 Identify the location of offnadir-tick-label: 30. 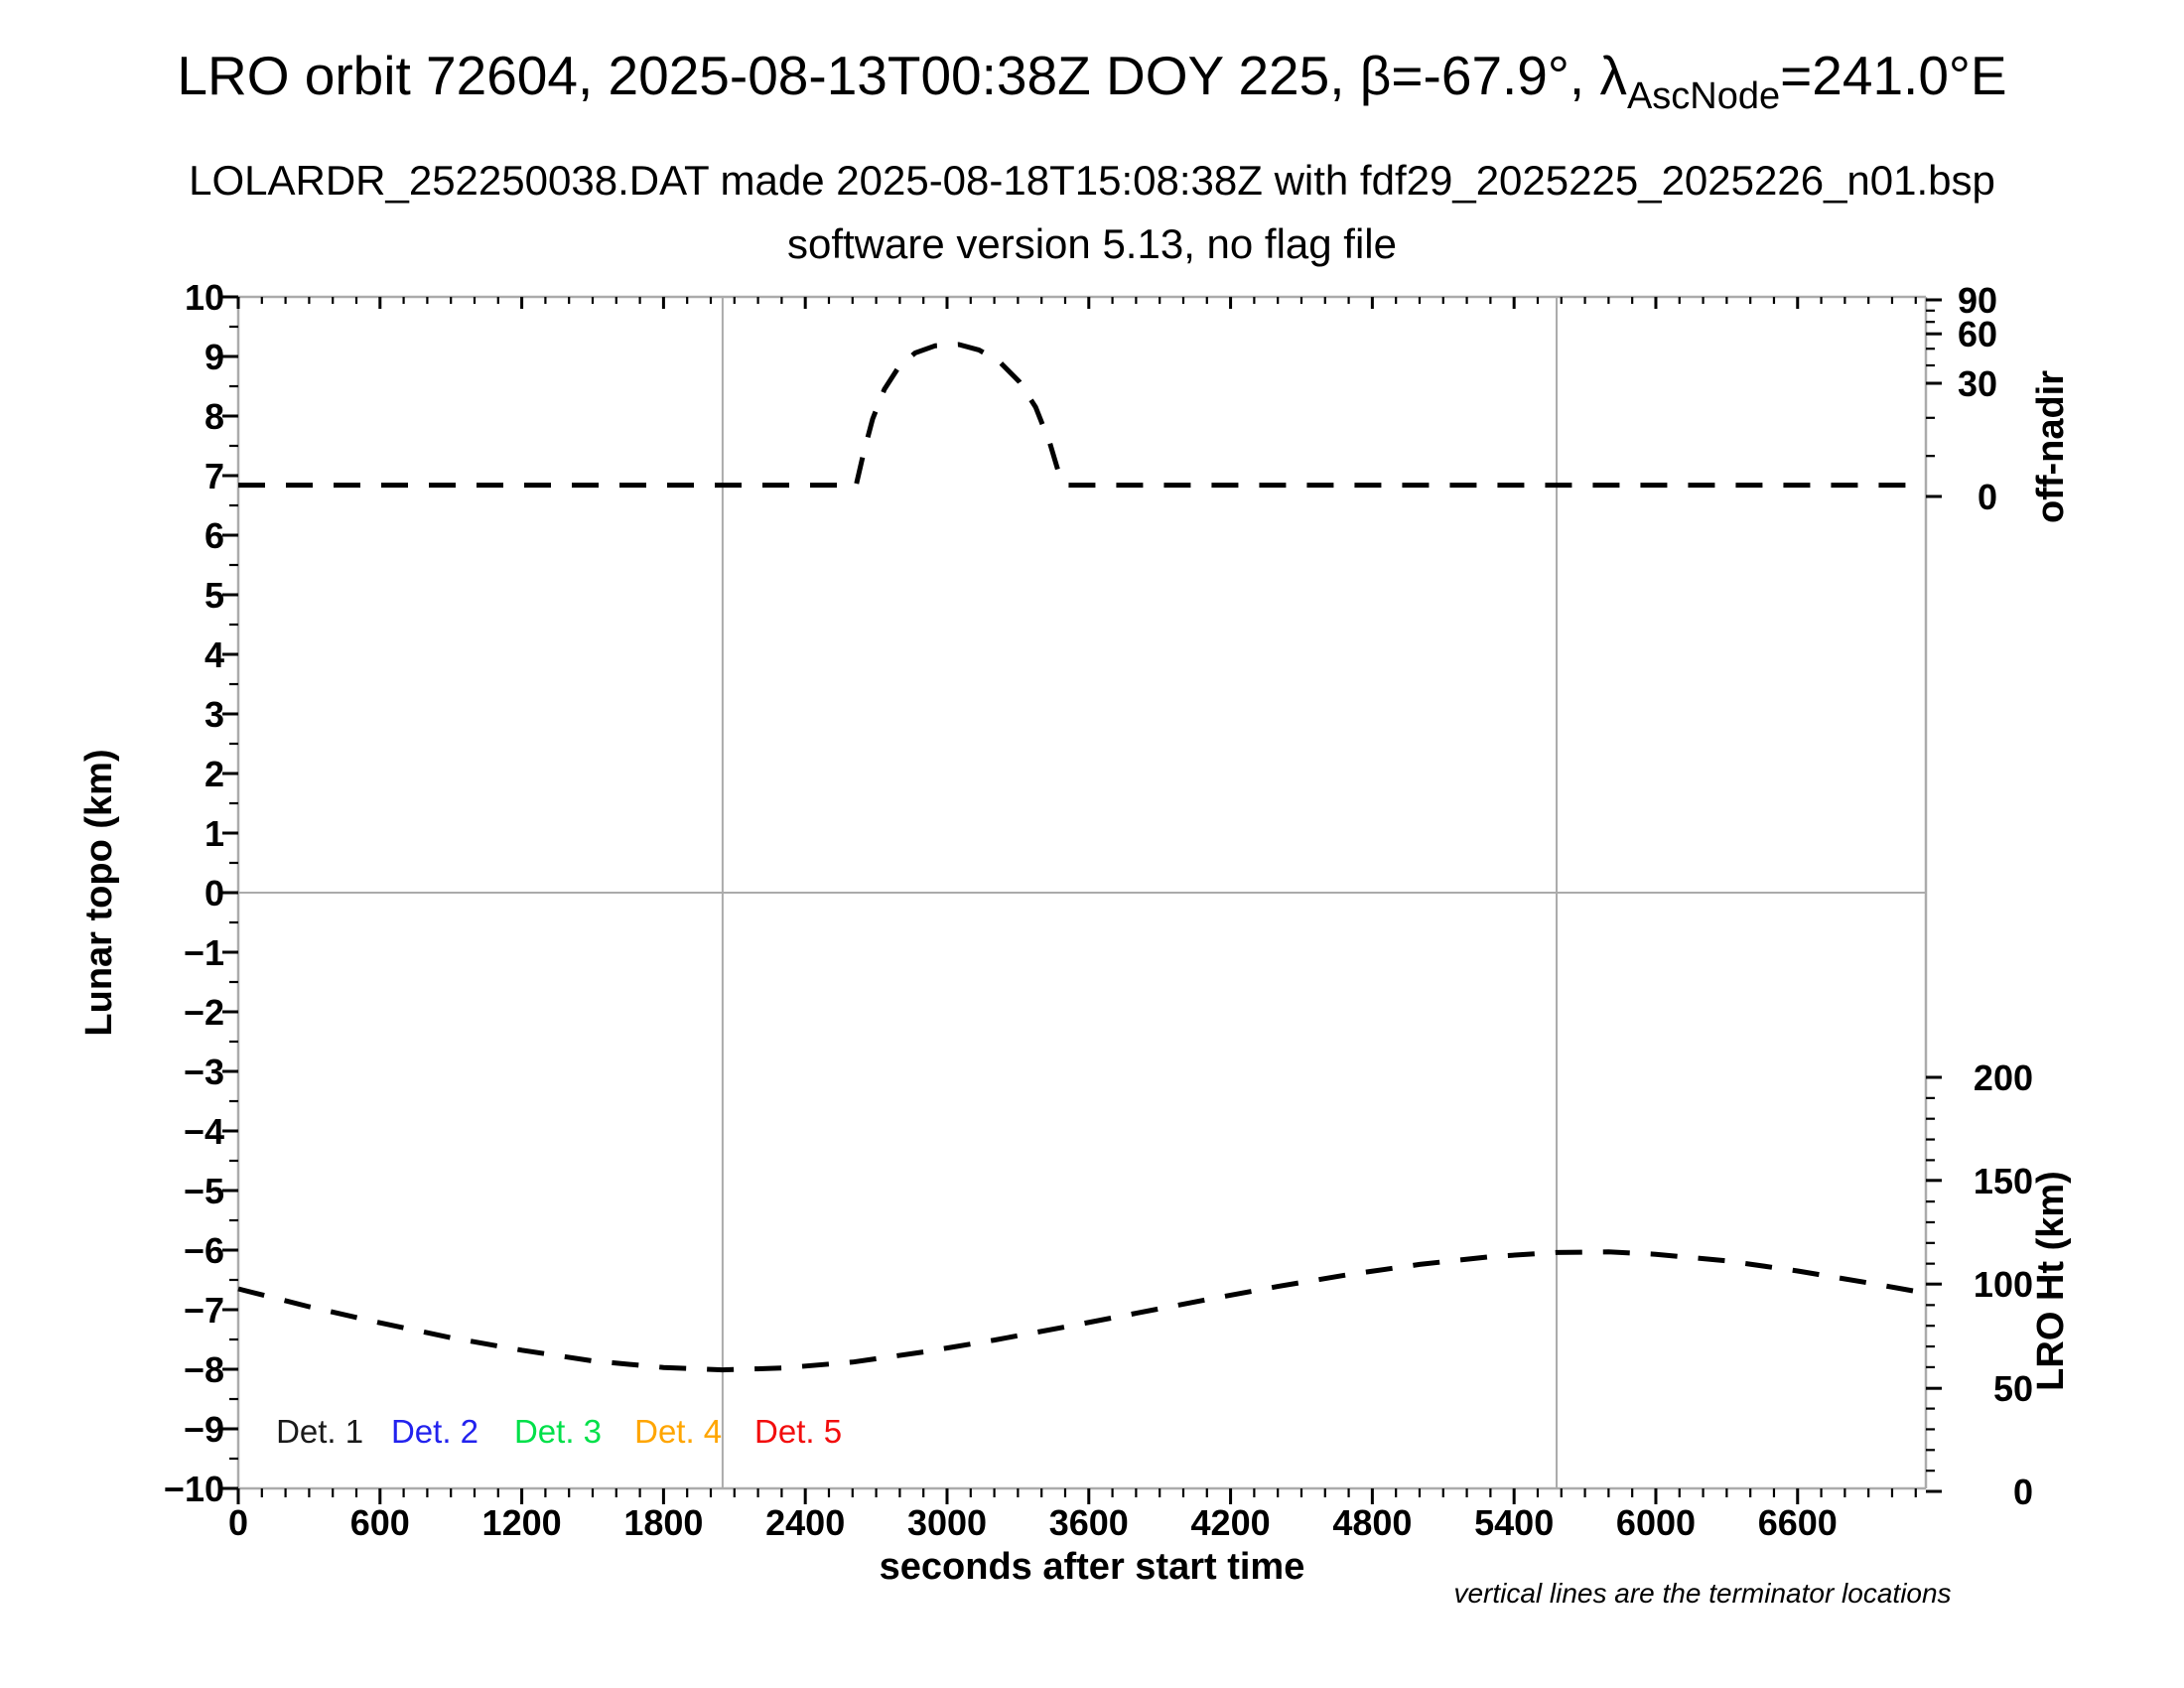
(1977, 383).